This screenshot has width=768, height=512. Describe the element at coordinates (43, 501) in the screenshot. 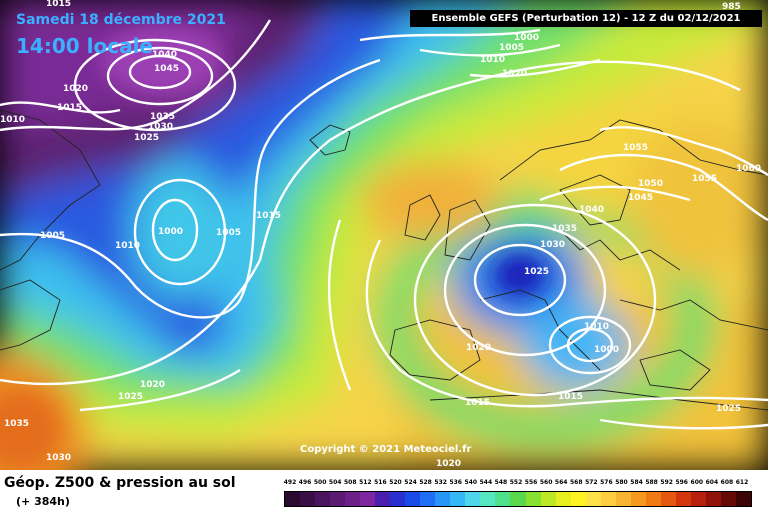

I see `forecast-lead-time: (+ 384h)` at that location.